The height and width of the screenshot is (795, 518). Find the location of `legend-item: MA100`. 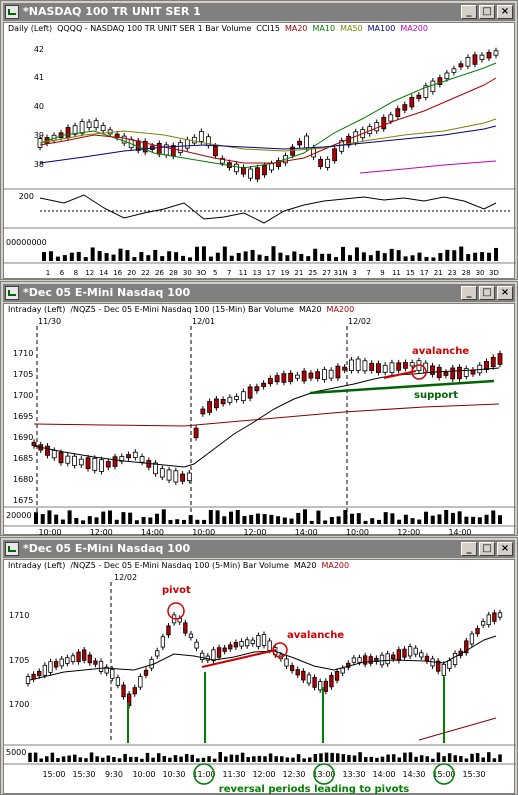

legend-item: MA100 is located at coordinates (381, 28).